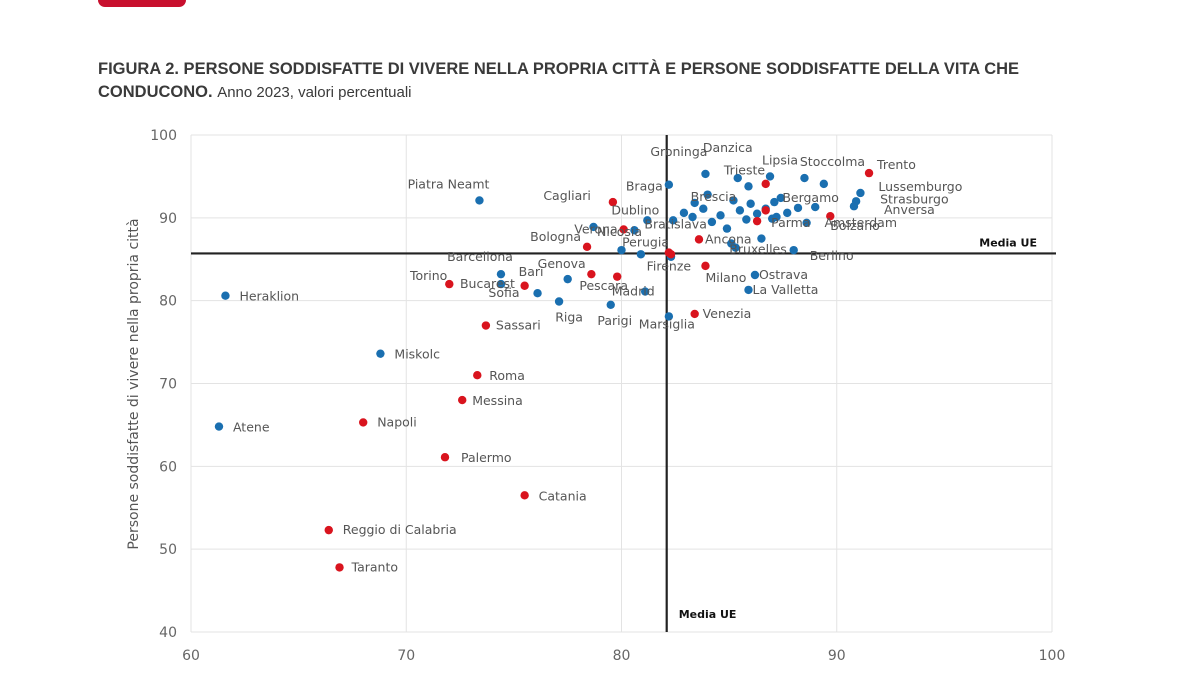  What do you see at coordinates (780, 159) in the screenshot?
I see `point-label: Lipsia` at bounding box center [780, 159].